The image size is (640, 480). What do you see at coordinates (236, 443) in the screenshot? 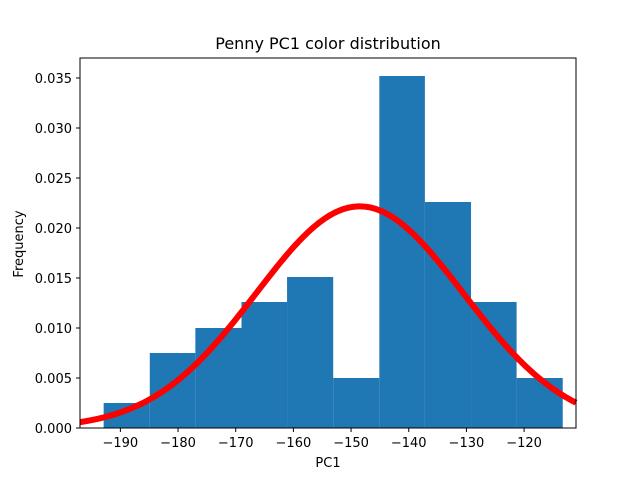
I see `x-tick-label: −170` at bounding box center [236, 443].